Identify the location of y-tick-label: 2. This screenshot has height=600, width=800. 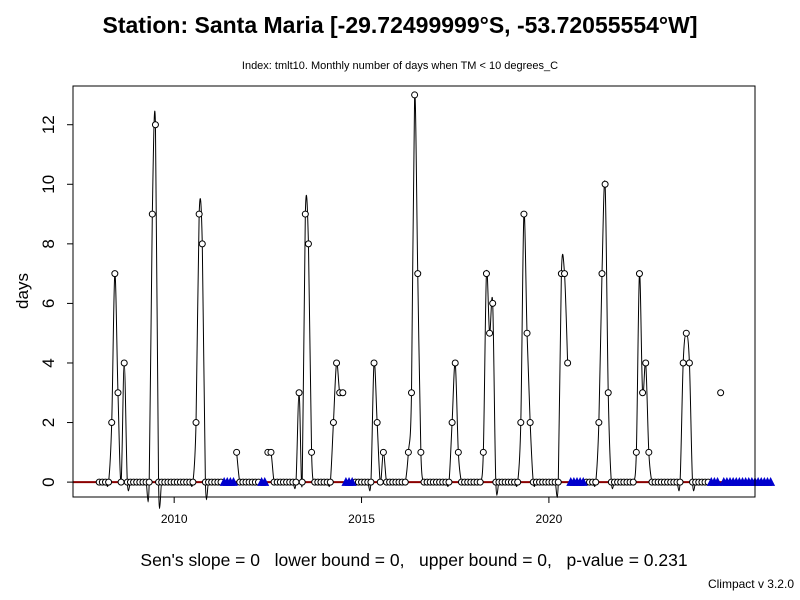
(48, 422).